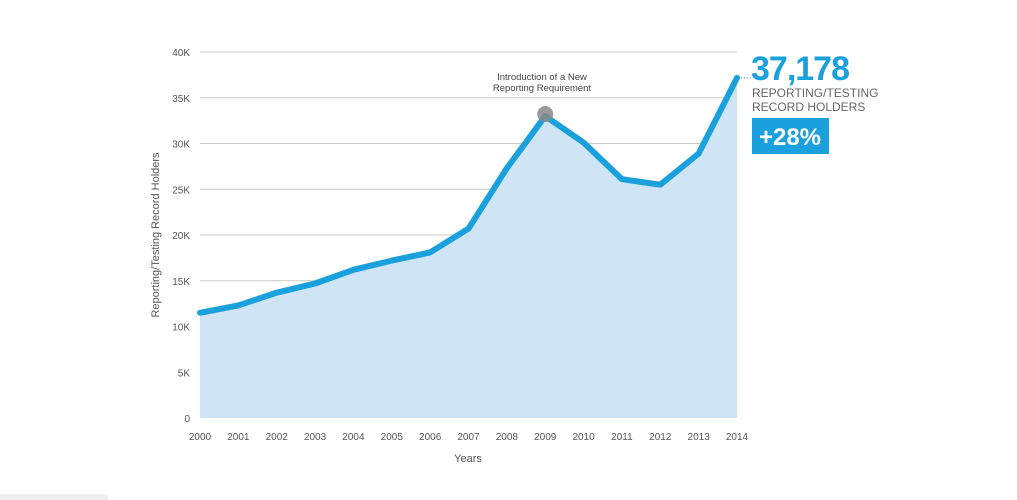 Image resolution: width=1017 pixels, height=500 pixels. I want to click on y-tick-label: 10K, so click(181, 328).